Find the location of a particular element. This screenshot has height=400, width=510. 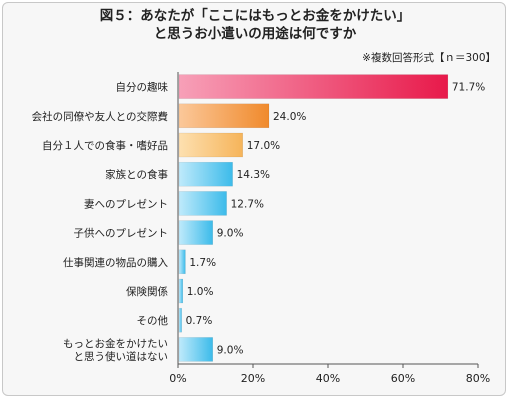

category-label: 自分１人での食事・嗜好品 is located at coordinates (105, 145).